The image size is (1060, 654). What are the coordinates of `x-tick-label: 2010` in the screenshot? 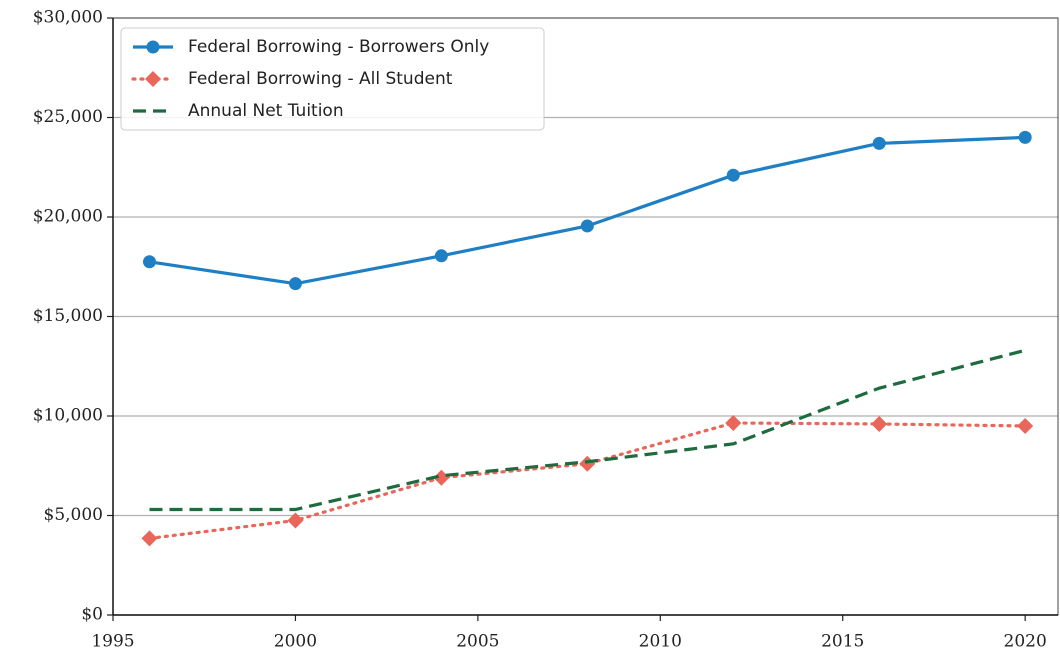 It's located at (660, 642).